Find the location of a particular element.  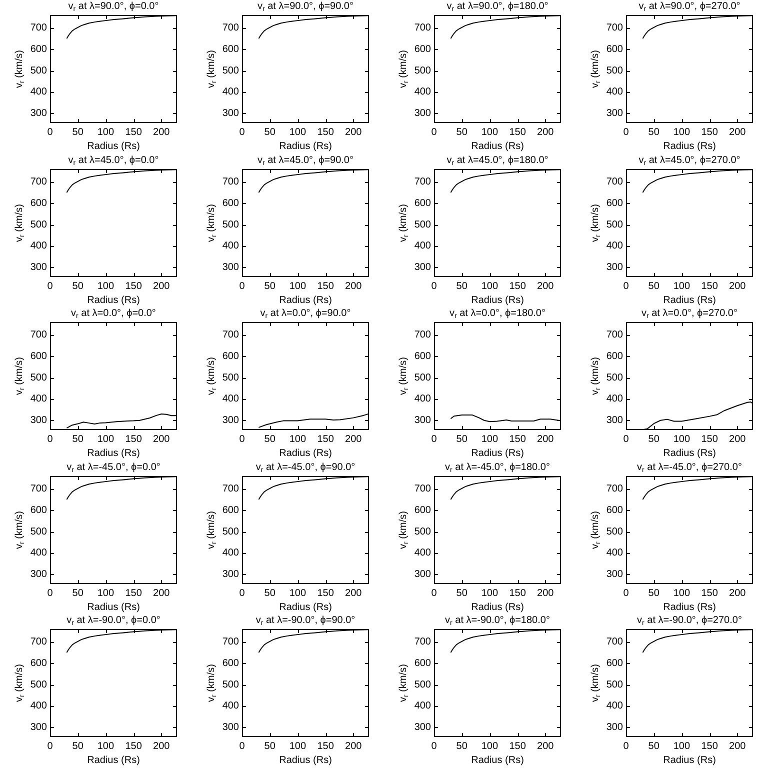

chart-title: v$_{r}$ at λ=0.0°, ϕ=270.0° is located at coordinates (689, 314).